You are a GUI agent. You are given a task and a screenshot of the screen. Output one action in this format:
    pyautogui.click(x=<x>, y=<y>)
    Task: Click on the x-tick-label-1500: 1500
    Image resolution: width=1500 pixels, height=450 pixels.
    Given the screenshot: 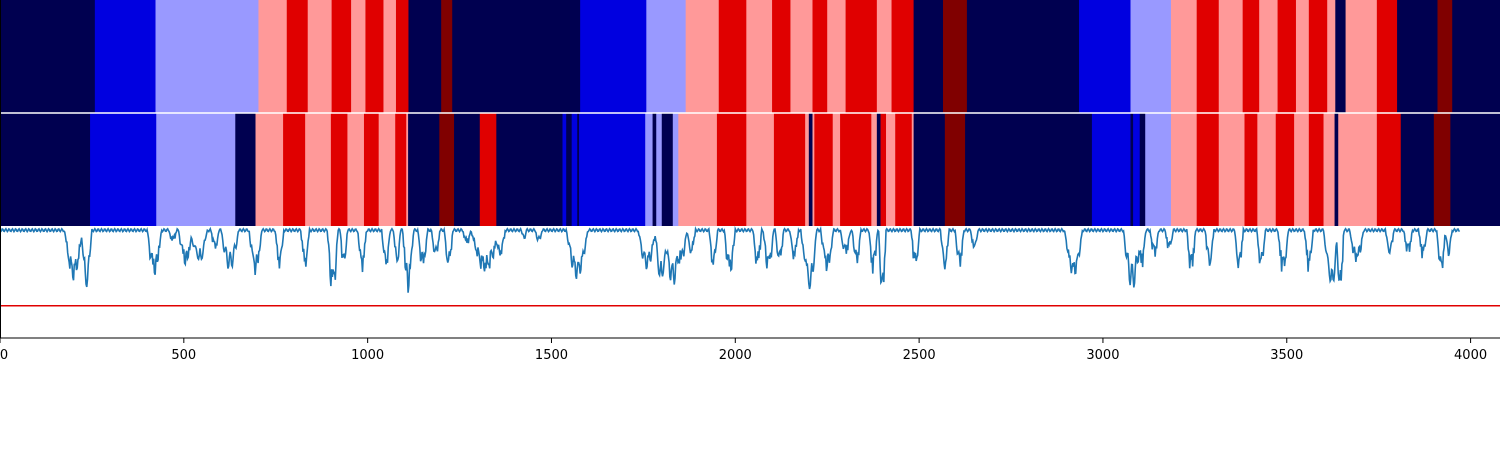 What is the action you would take?
    pyautogui.click(x=551, y=355)
    